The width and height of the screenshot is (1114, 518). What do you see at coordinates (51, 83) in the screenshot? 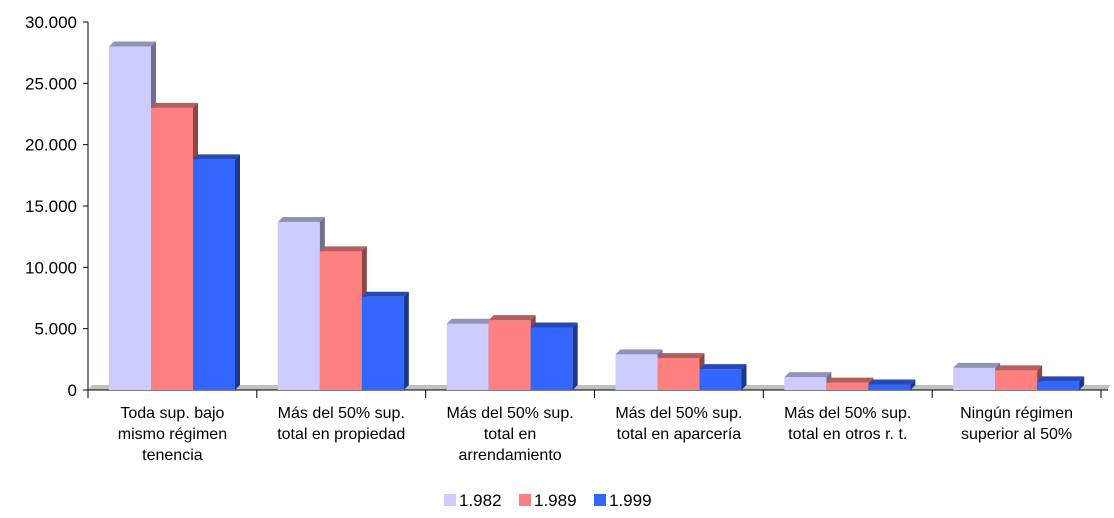
I see `y-tick-label: 25.000` at bounding box center [51, 83].